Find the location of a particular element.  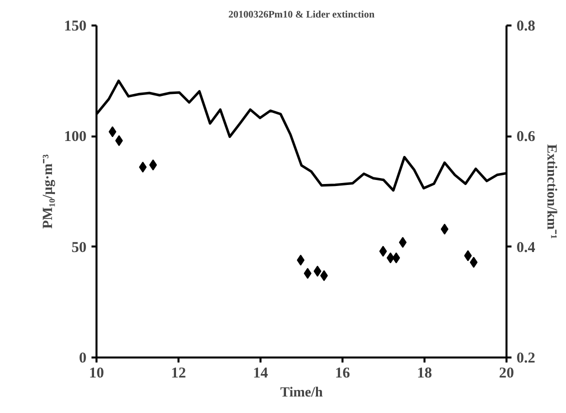

y-axis-title: PM₁₀/μg·m⁻³ is located at coordinates (48, 191).